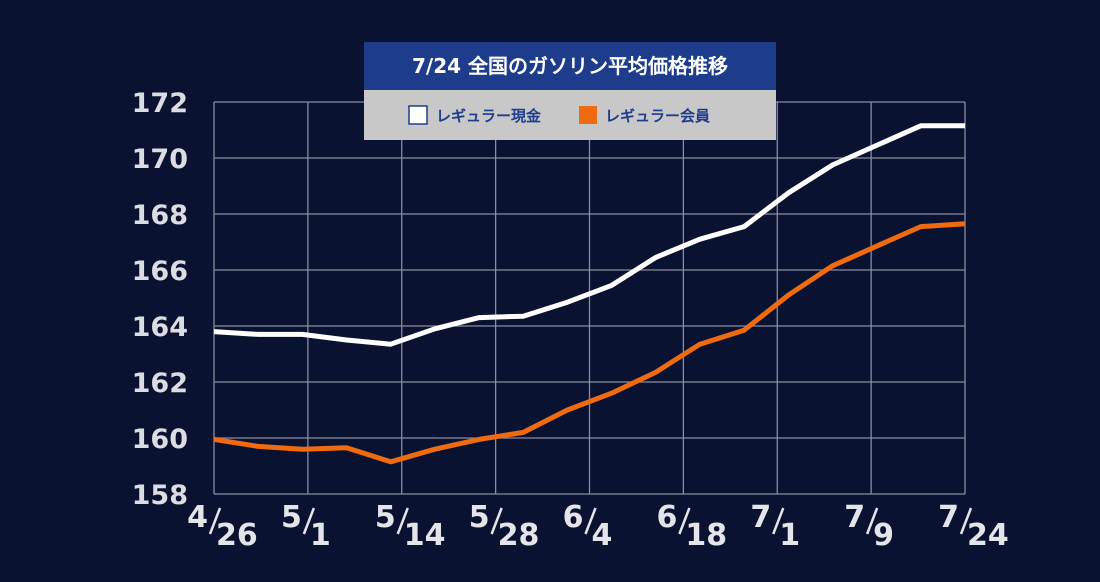  What do you see at coordinates (425, 535) in the screenshot?
I see `x-tick-day: 14` at bounding box center [425, 535].